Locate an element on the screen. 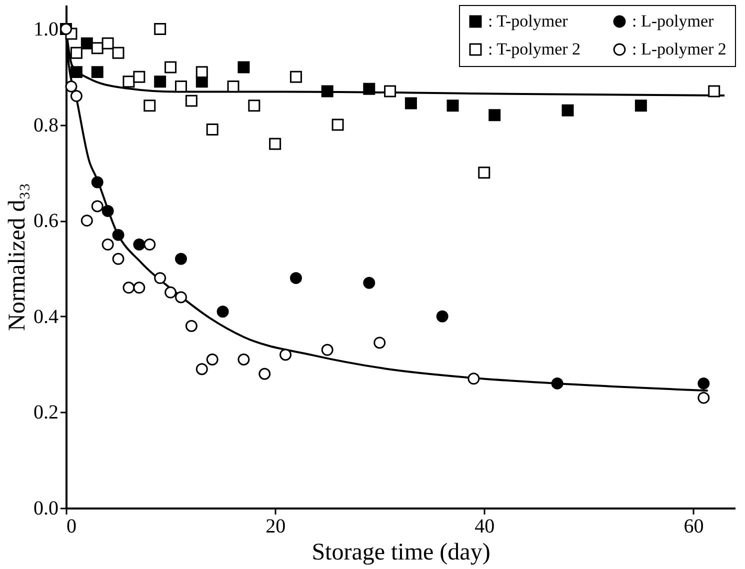 The width and height of the screenshot is (745, 569). legend-label: : T-polymer is located at coordinates (528, 21).